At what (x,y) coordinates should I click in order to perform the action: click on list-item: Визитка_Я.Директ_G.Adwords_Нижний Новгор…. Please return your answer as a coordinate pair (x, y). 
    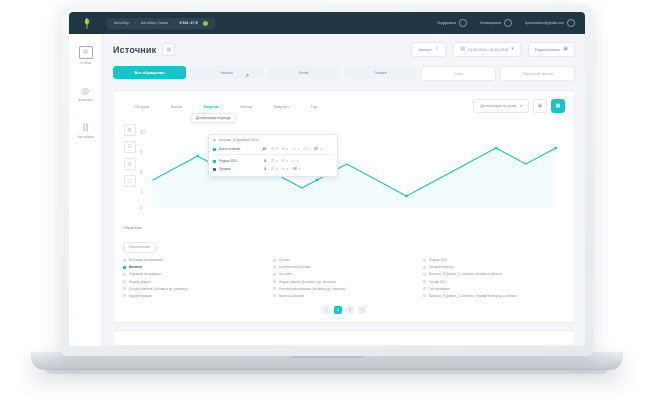
    Looking at the image, I should click on (494, 296).